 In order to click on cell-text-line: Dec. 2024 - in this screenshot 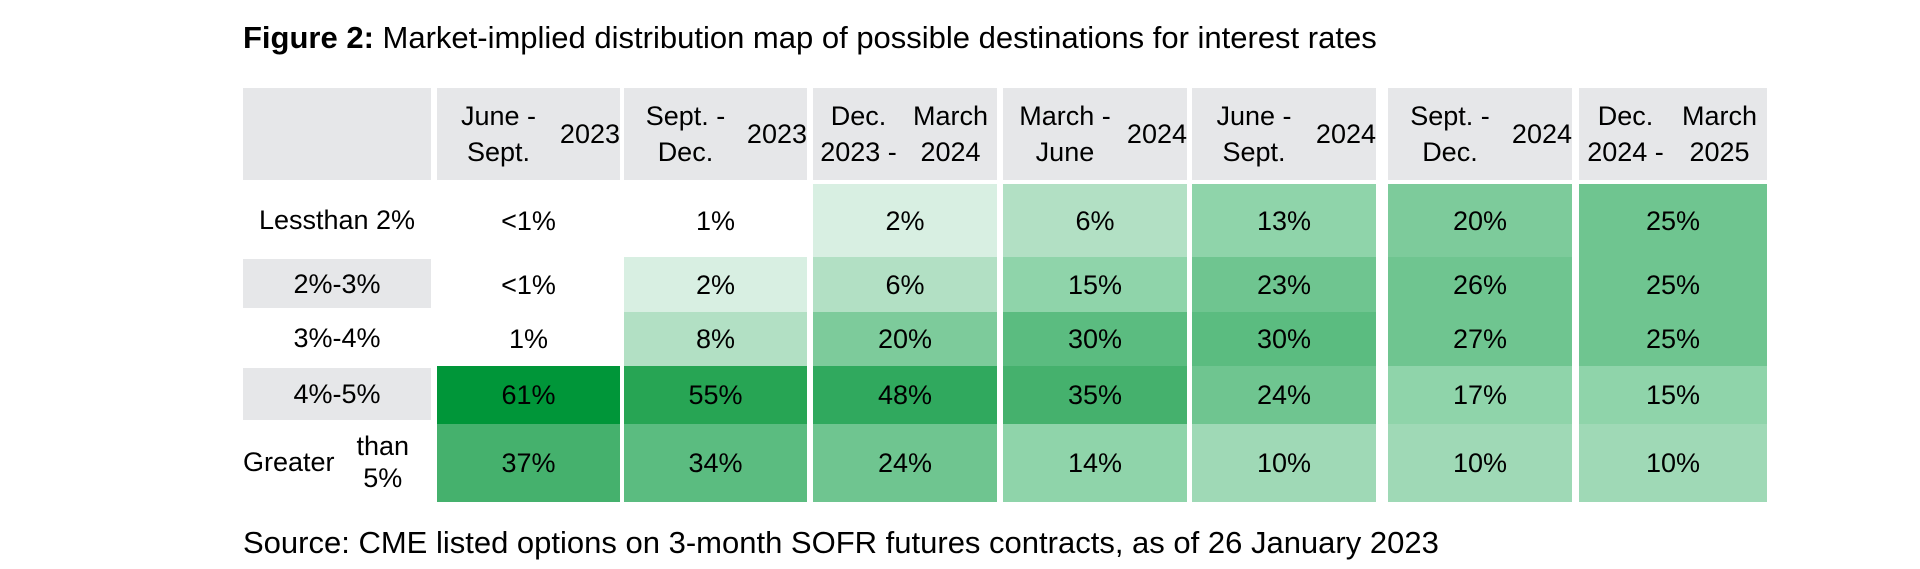, I will do `click(1625, 134)`.